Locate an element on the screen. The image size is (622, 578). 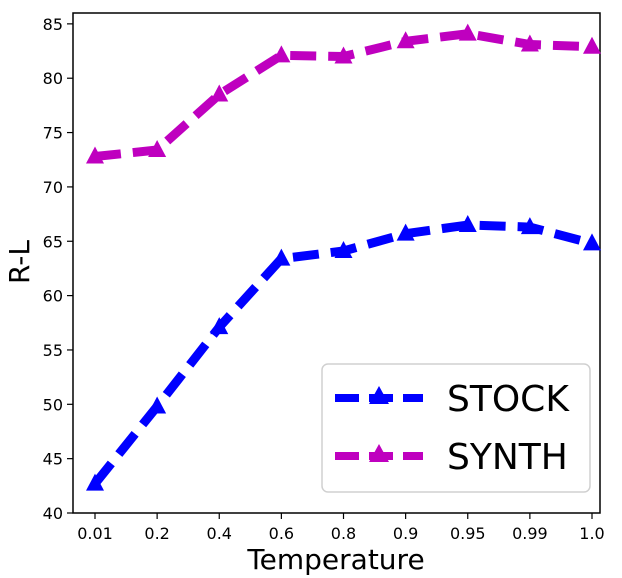
y-axis-label: R-L is located at coordinates (19, 262).